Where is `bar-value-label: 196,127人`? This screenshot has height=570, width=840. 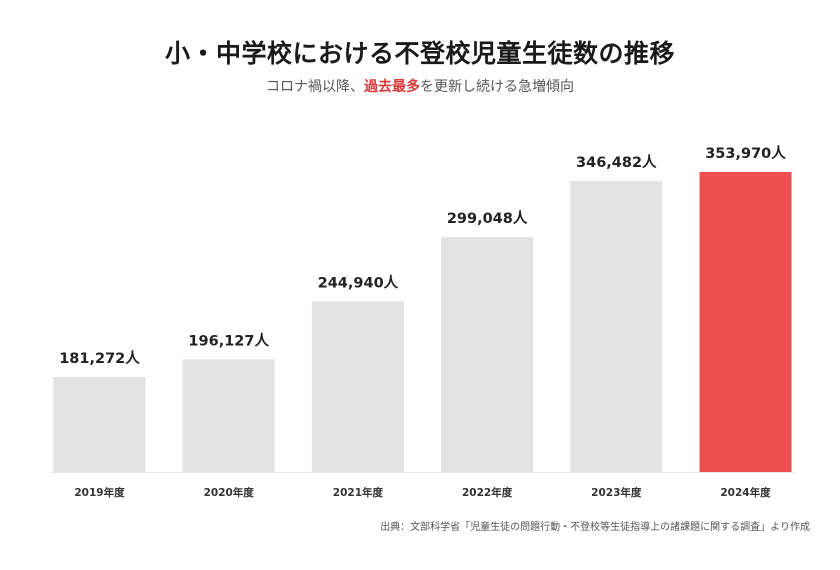
bar-value-label: 196,127人 is located at coordinates (228, 340).